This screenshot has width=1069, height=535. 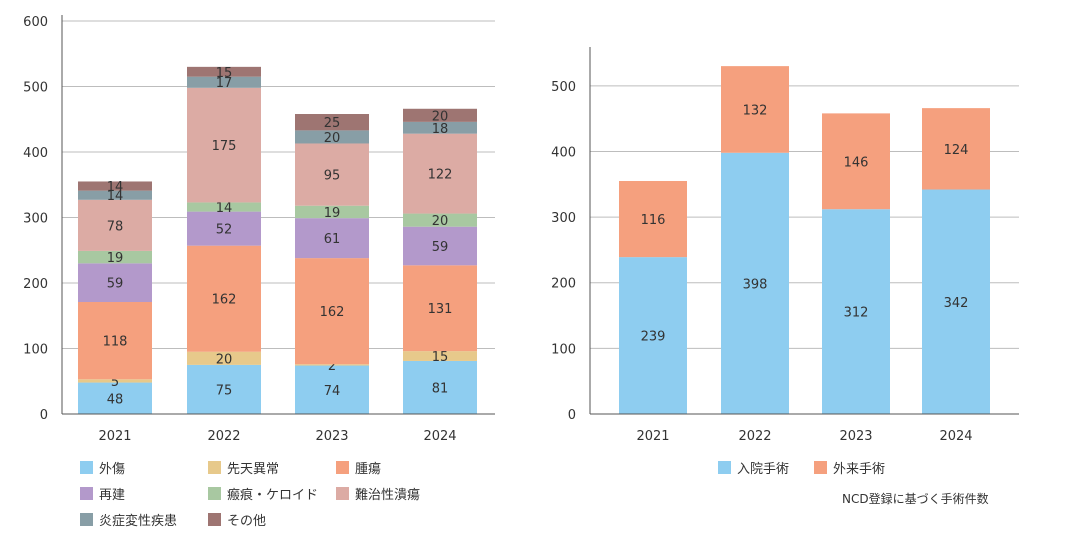 What do you see at coordinates (112, 495) in the screenshot?
I see `legend-label: 再建` at bounding box center [112, 495].